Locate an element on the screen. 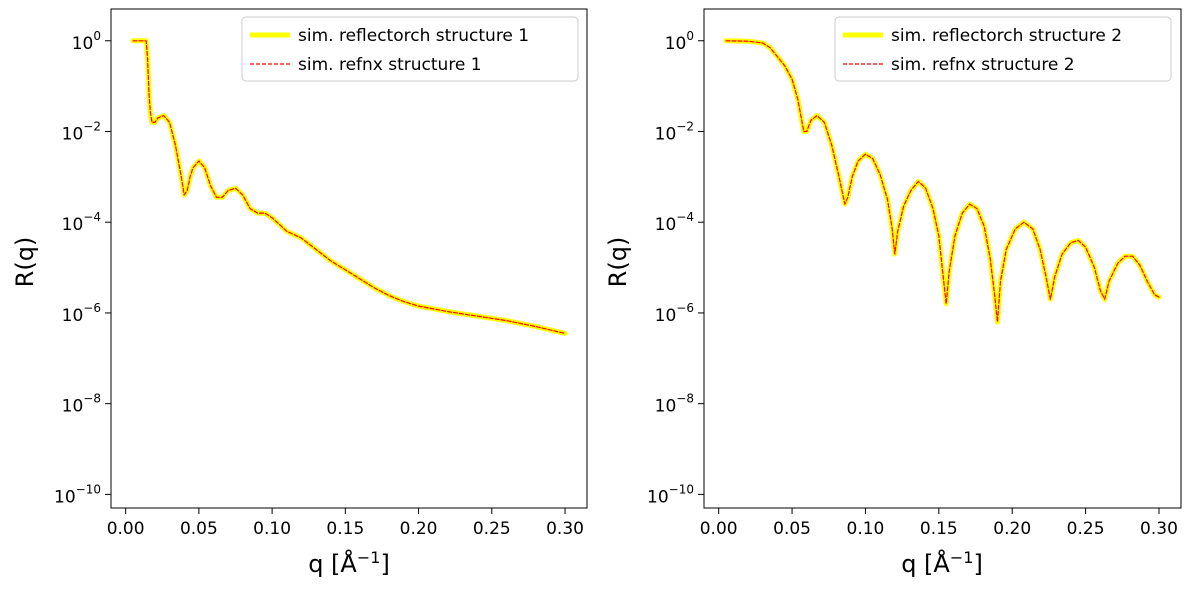  legend-label-series-1: sim. reflectorch structure 1 is located at coordinates (413, 36).